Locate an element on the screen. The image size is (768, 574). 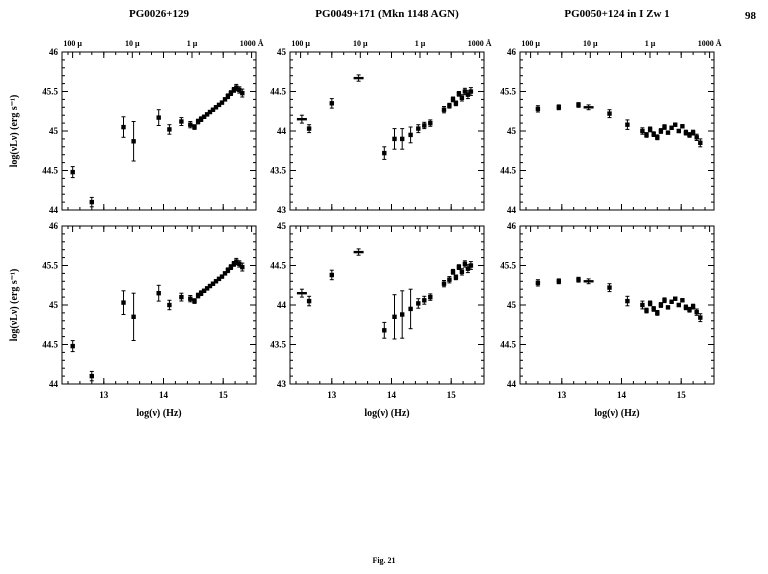
sed-panel-pg0050-top: 100 μ 10 μ 1 μ 1000 Å 44 44.5 45 45.5 46 is located at coordinates (611, 127).